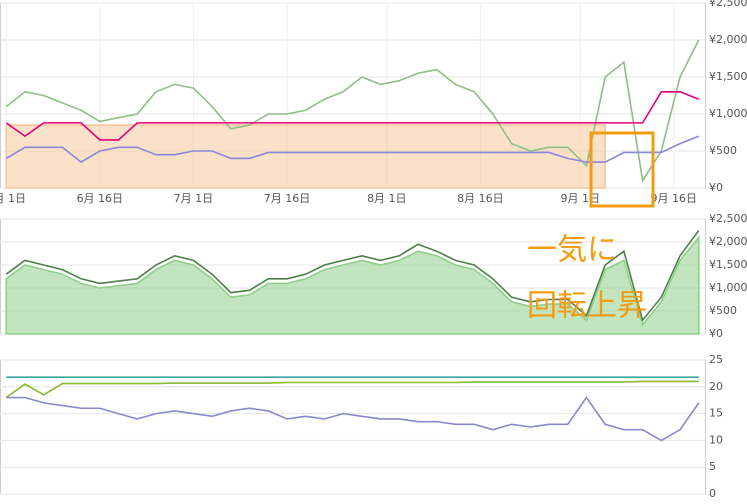 The height and width of the screenshot is (504, 747). What do you see at coordinates (580, 198) in the screenshot?
I see `x-tick-label: 9月 1日` at bounding box center [580, 198].